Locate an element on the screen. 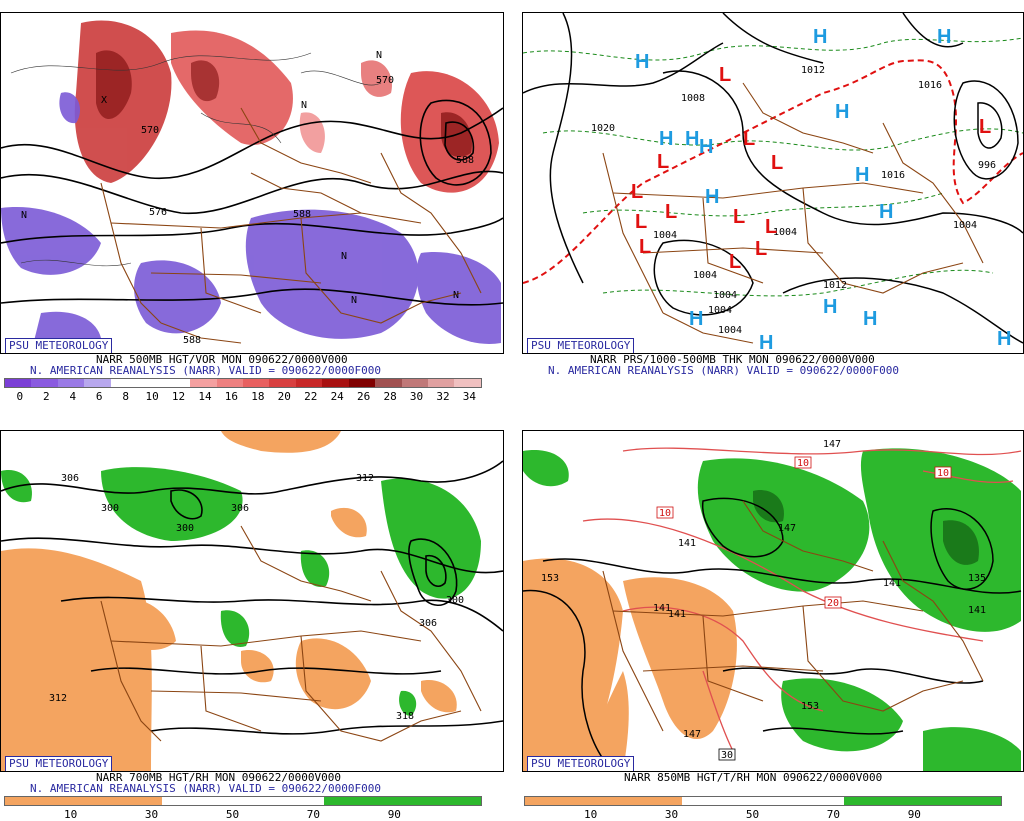  colorbar-tick-label: 16 is located at coordinates (231, 396).